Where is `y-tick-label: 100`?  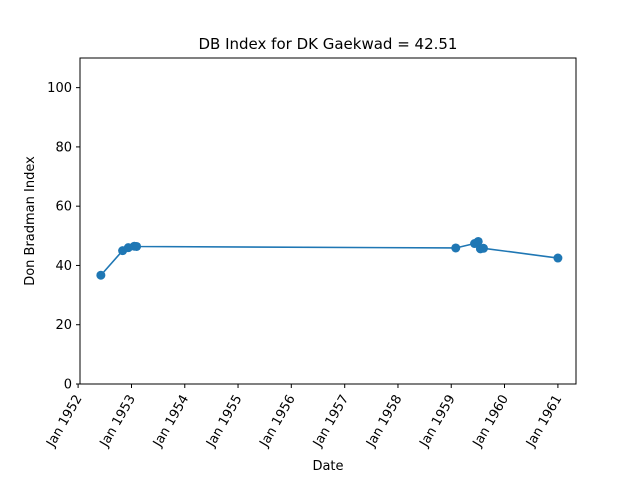 y-tick-label: 100 is located at coordinates (59, 88).